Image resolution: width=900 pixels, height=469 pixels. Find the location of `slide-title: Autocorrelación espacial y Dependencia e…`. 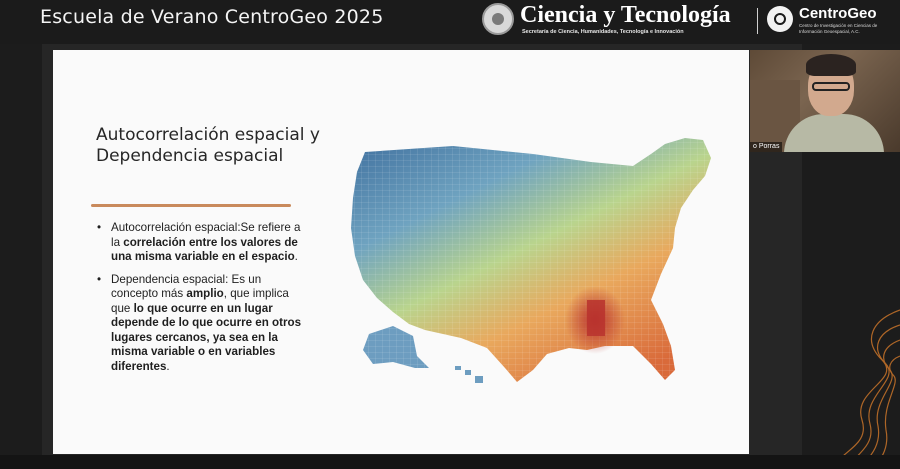

slide-title: Autocorrelación espacial y Dependencia e… is located at coordinates (208, 145).